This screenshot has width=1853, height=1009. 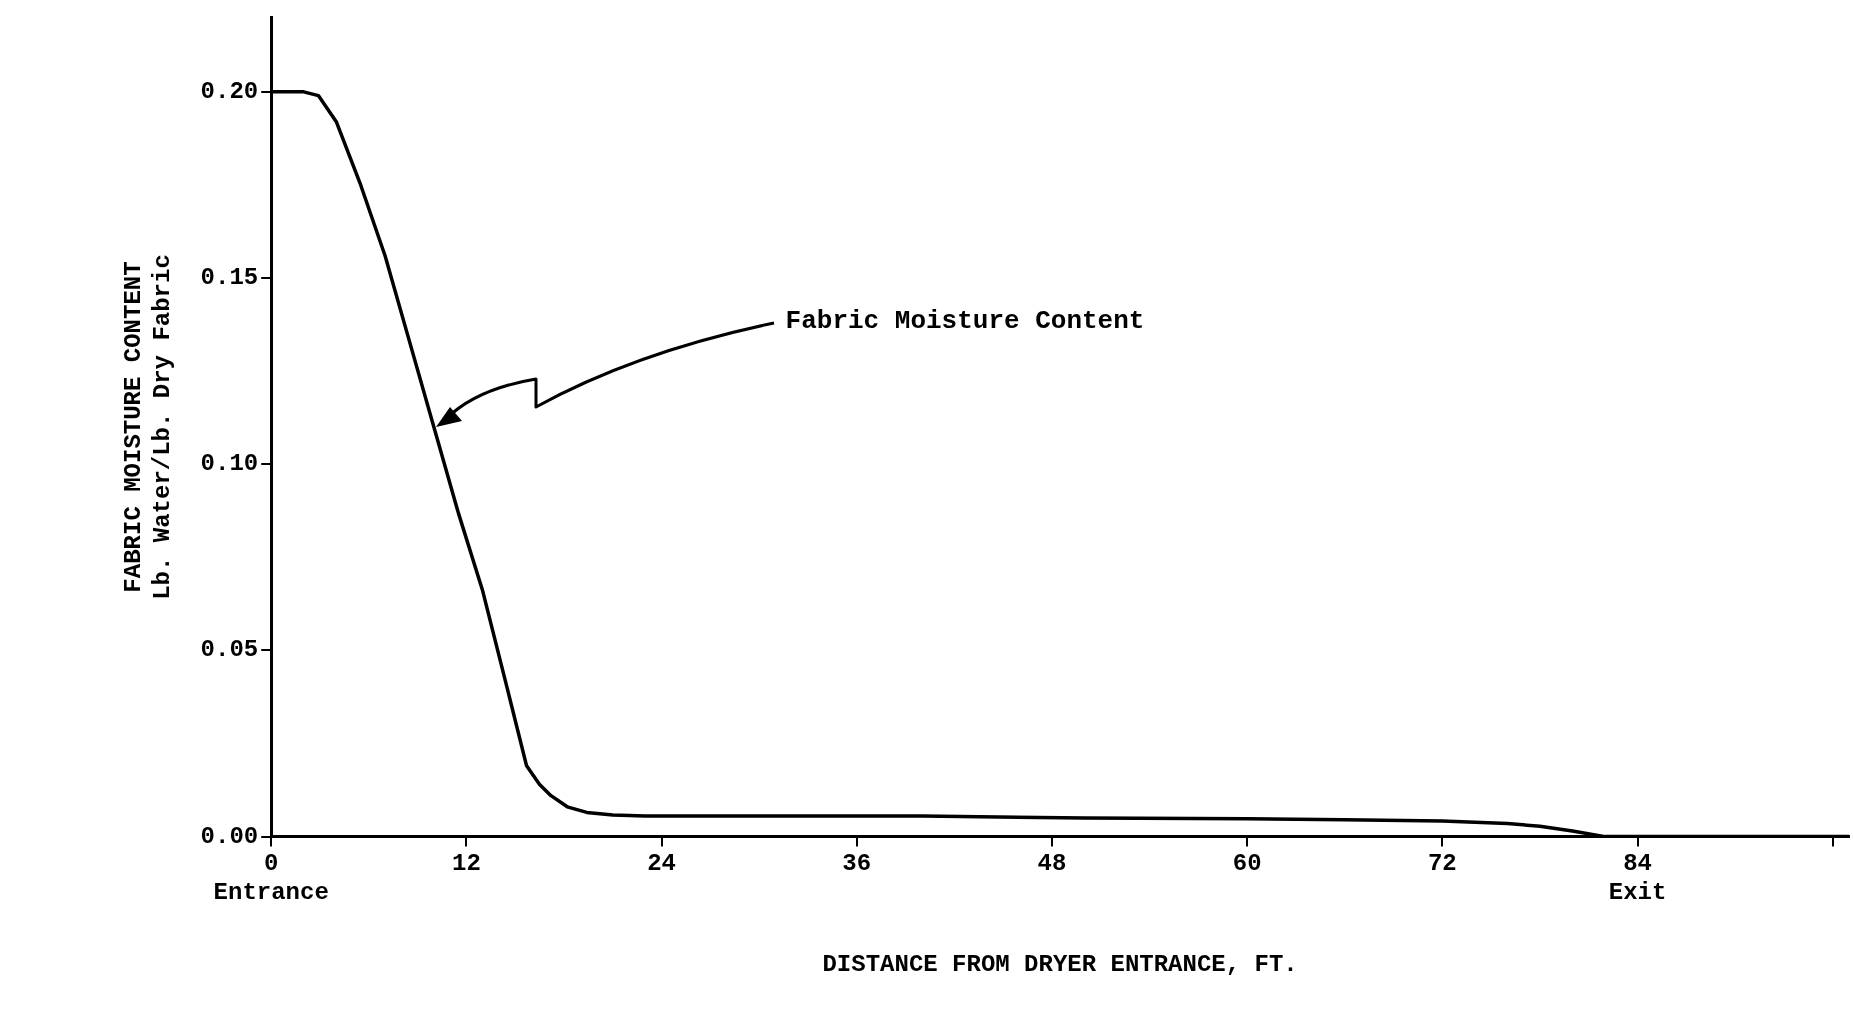 What do you see at coordinates (229, 650) in the screenshot?
I see `y-tick-label: 0.05` at bounding box center [229, 650].